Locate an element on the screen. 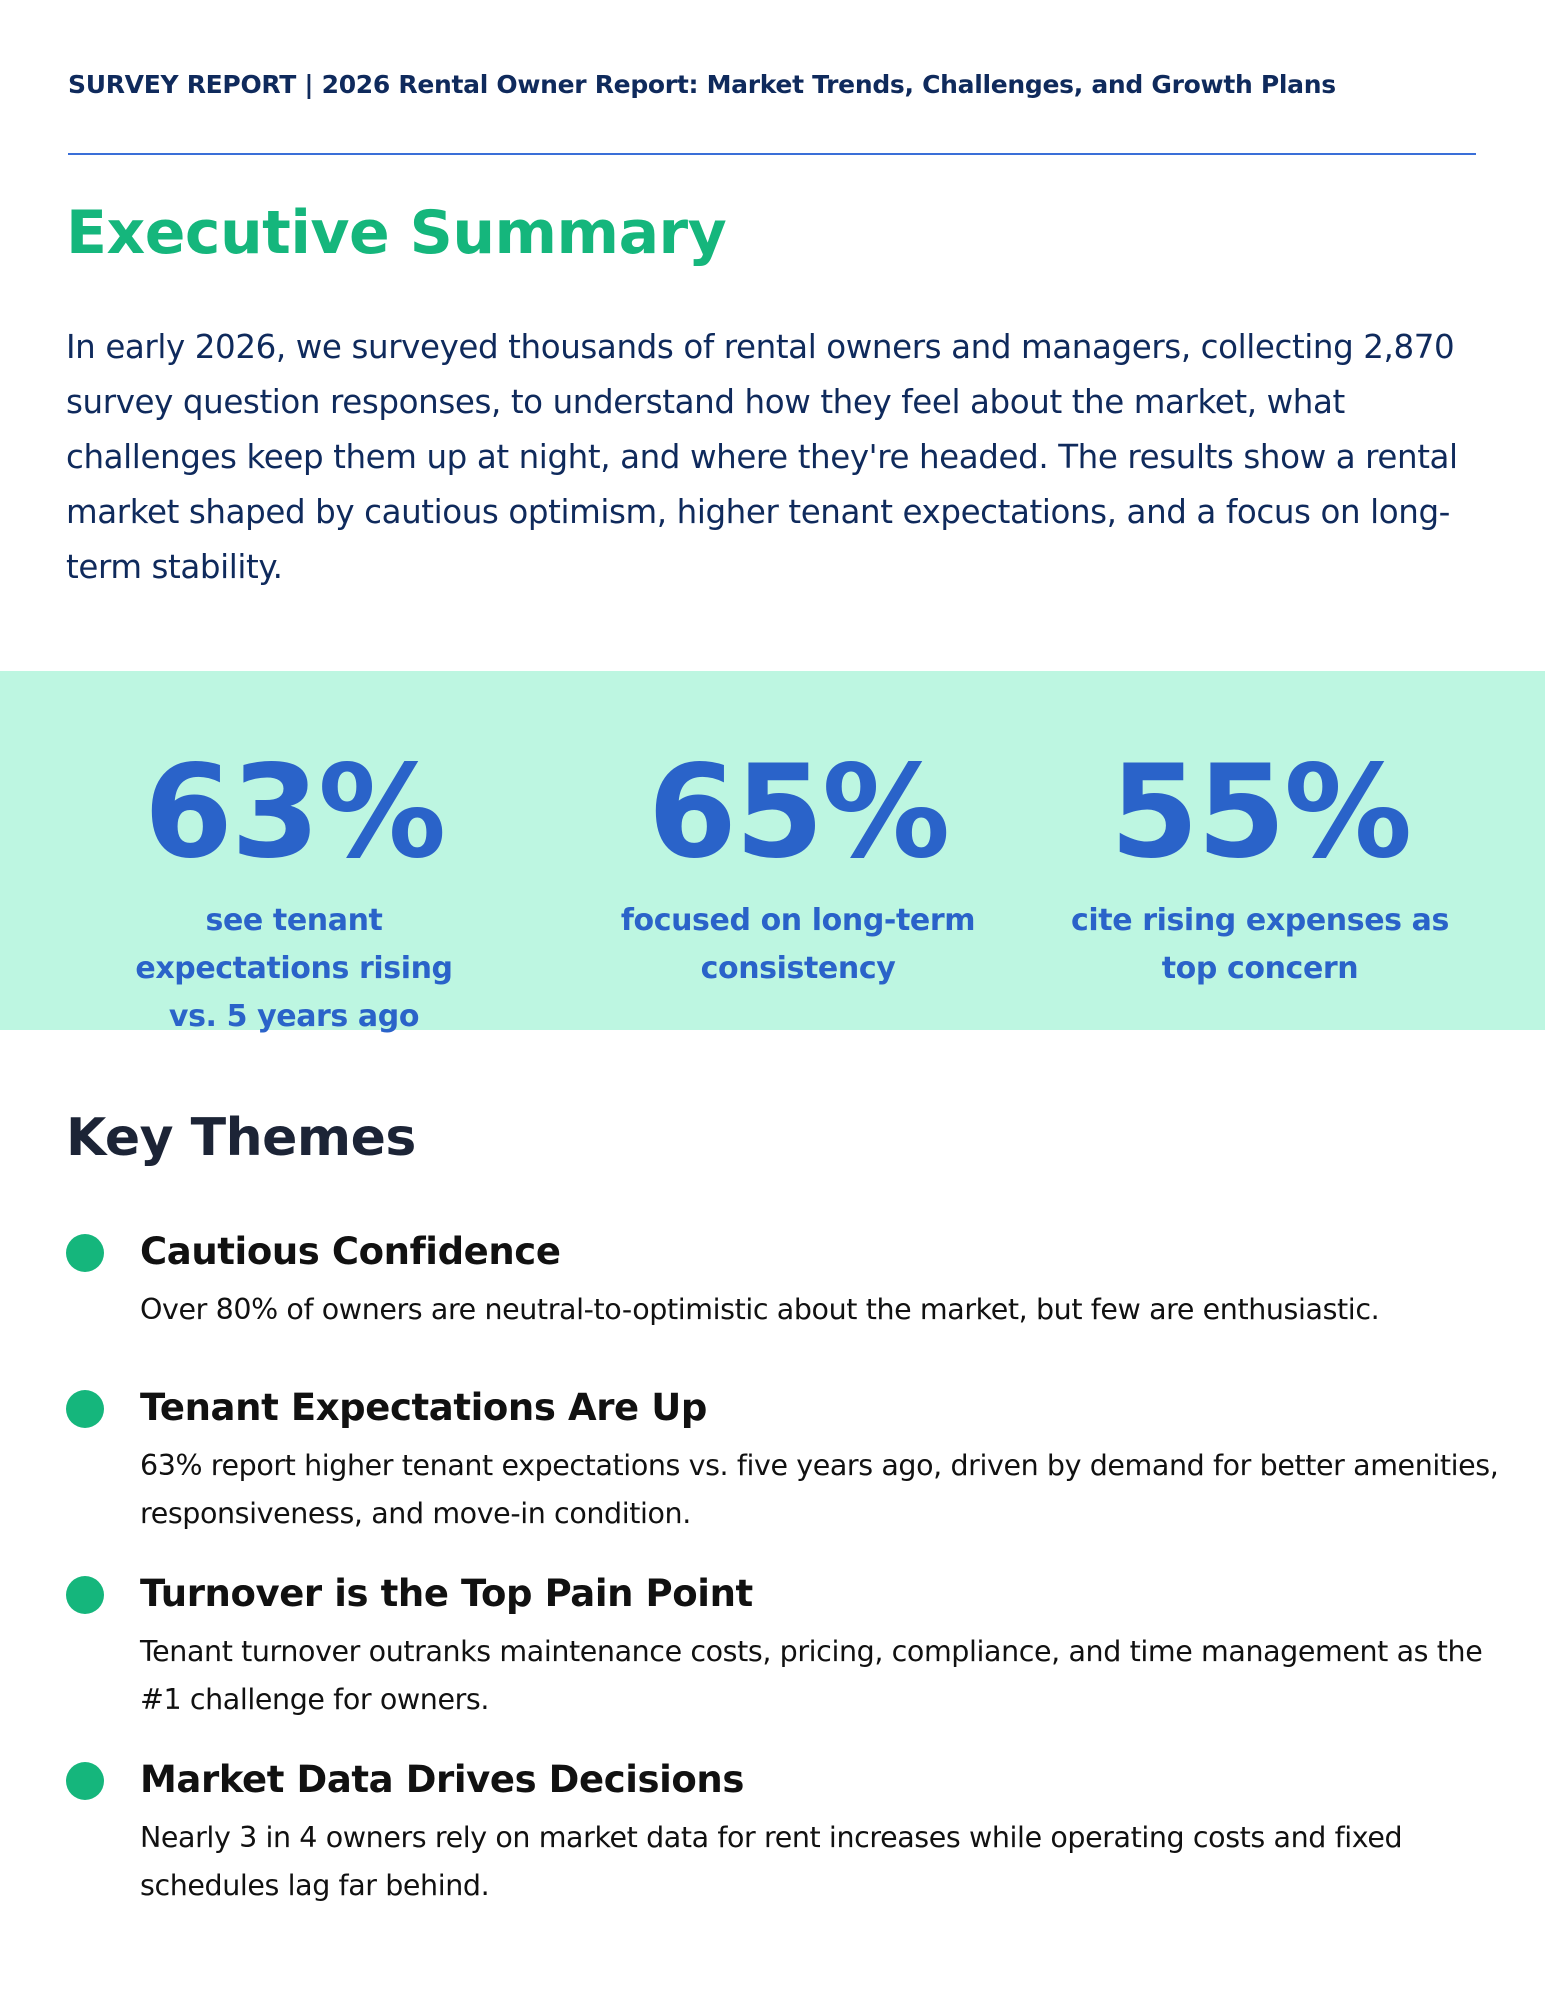  stat-label: cite rising expenses as top concern is located at coordinates (1260, 944).